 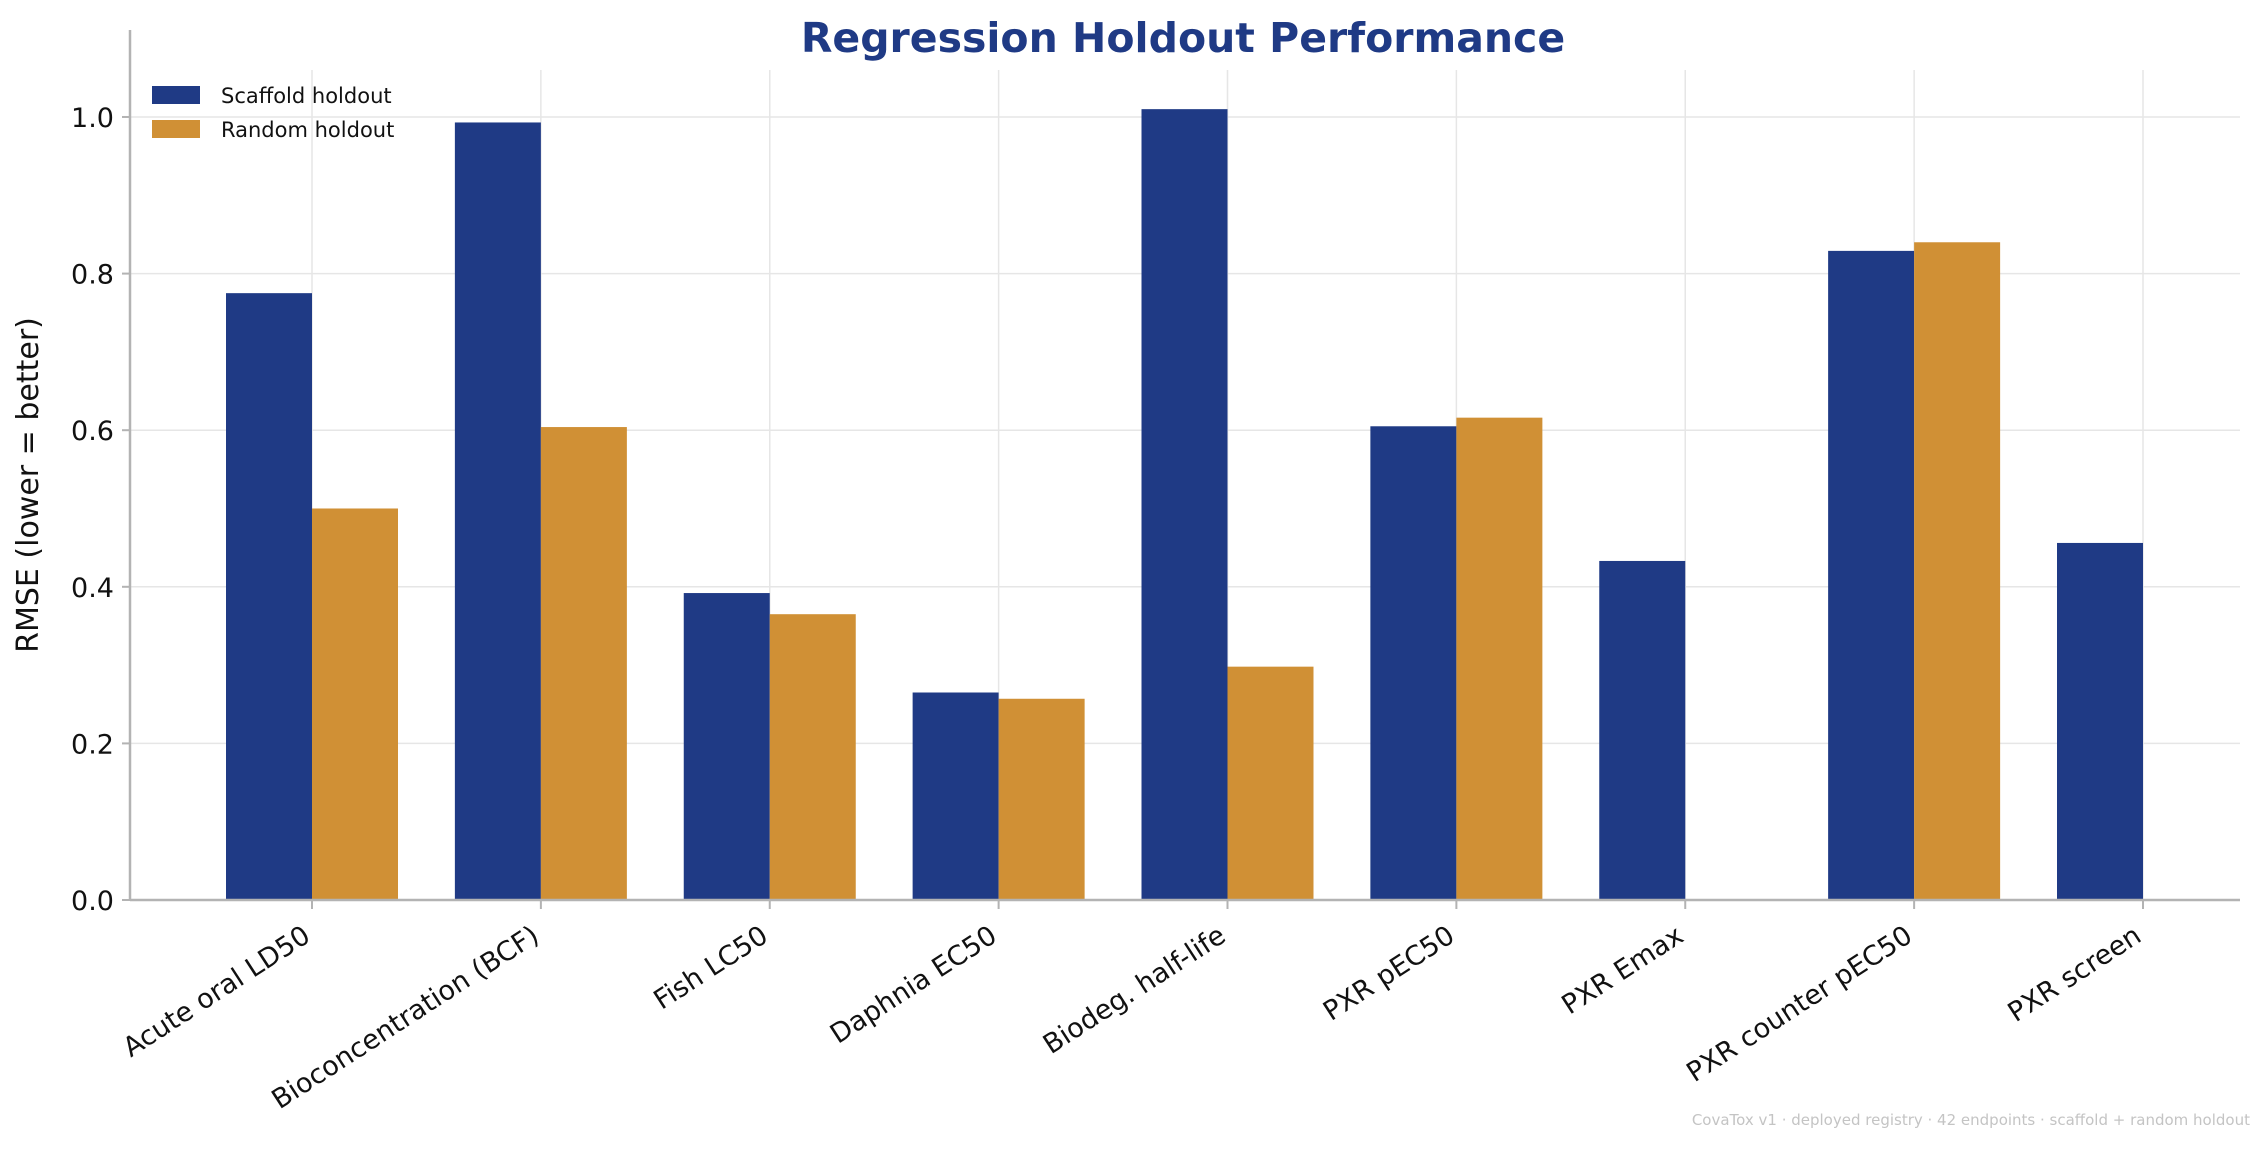 What do you see at coordinates (710, 968) in the screenshot?
I see `x-tick-label: Fish LC50` at bounding box center [710, 968].